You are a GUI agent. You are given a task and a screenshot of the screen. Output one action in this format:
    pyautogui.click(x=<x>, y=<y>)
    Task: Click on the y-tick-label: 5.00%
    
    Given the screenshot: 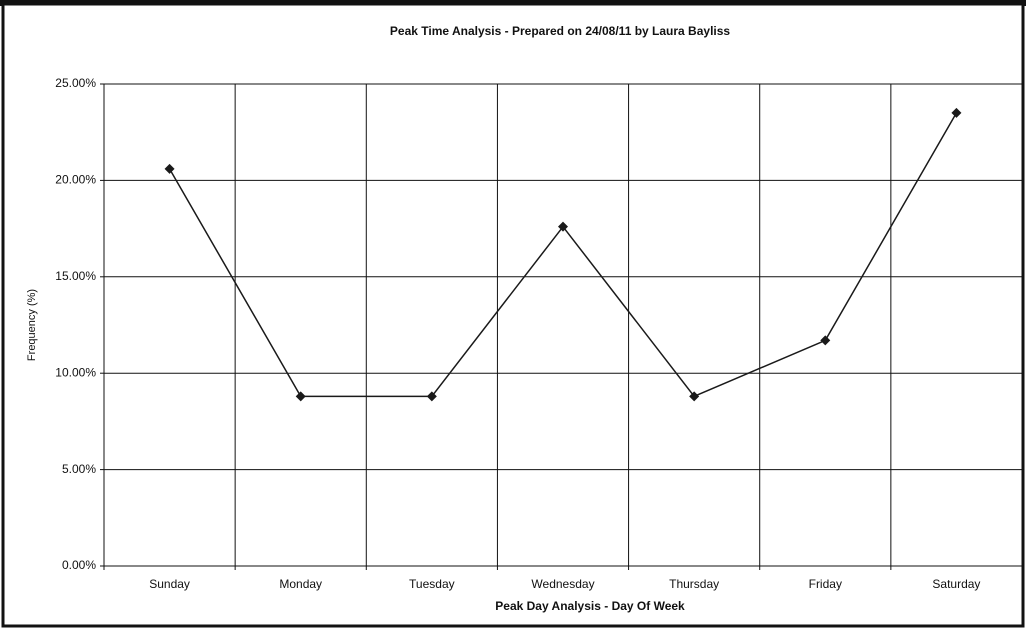 What is the action you would take?
    pyautogui.click(x=79, y=469)
    